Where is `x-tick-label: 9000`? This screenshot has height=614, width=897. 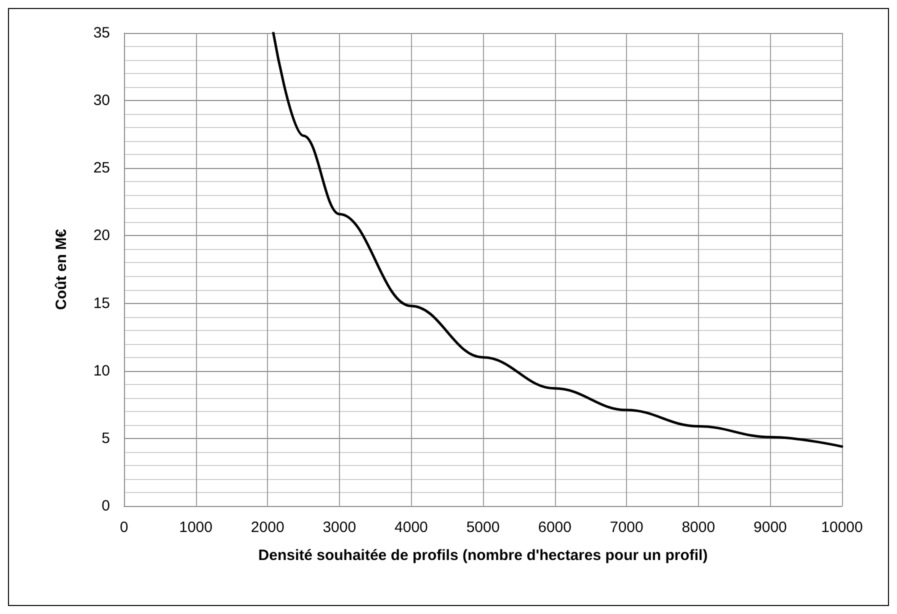
x-tick-label: 9000 is located at coordinates (770, 527).